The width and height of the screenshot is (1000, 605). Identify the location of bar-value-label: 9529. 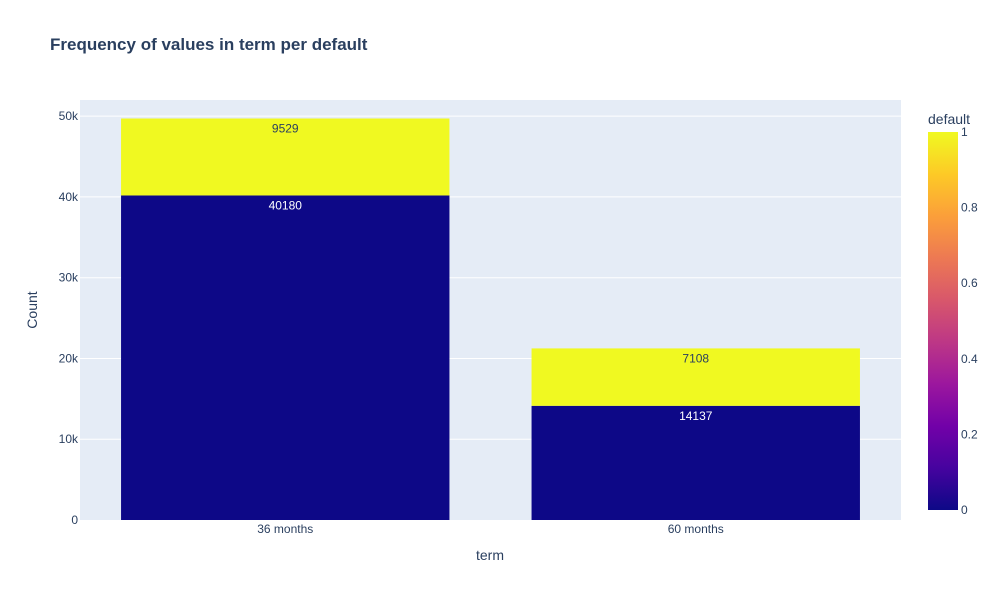
(285, 129).